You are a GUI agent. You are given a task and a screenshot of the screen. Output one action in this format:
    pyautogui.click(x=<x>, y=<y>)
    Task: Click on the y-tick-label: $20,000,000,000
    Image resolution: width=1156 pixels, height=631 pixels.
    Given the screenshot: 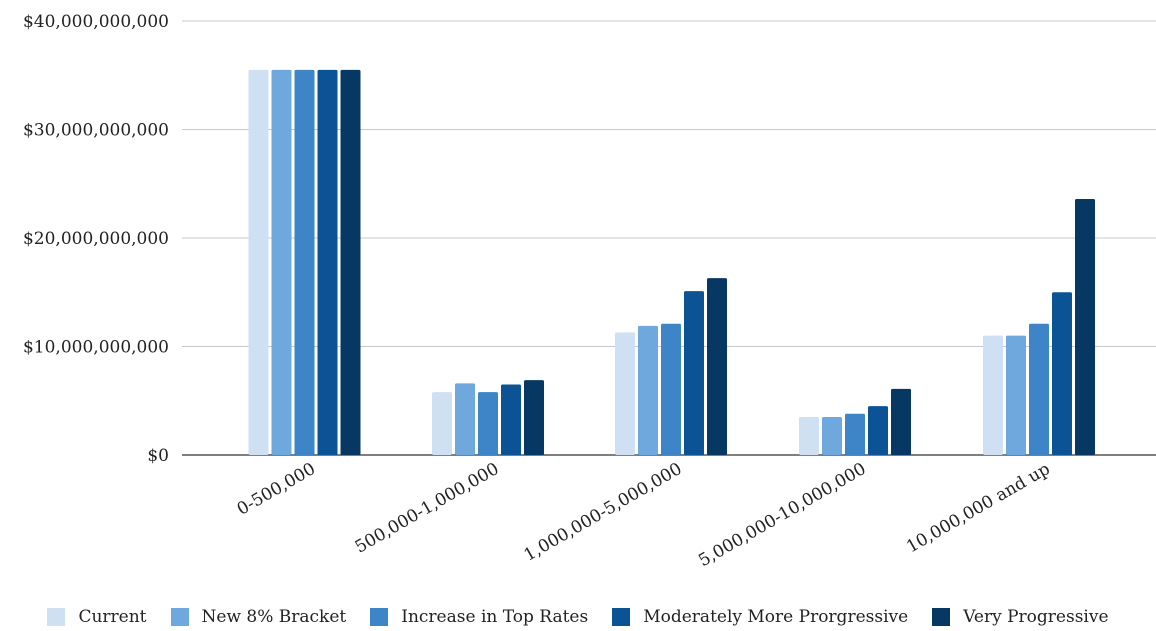 What is the action you would take?
    pyautogui.click(x=96, y=239)
    